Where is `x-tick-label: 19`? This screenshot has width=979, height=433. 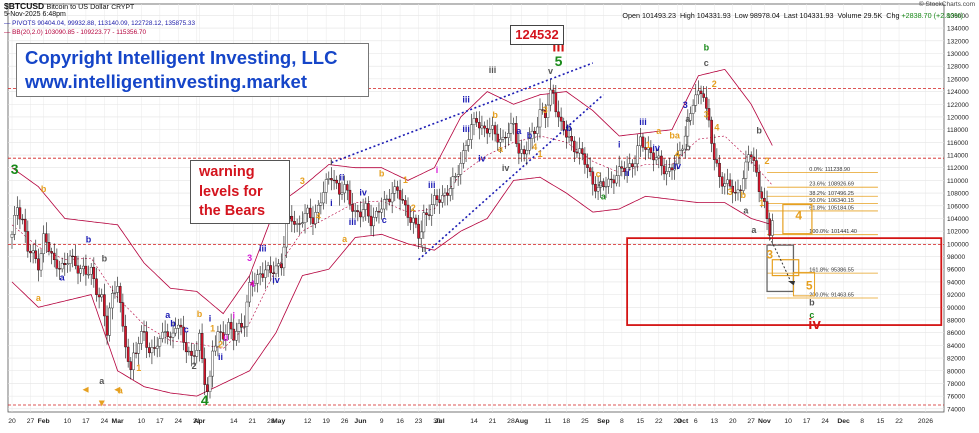 x-tick-label: 19 is located at coordinates (326, 421).